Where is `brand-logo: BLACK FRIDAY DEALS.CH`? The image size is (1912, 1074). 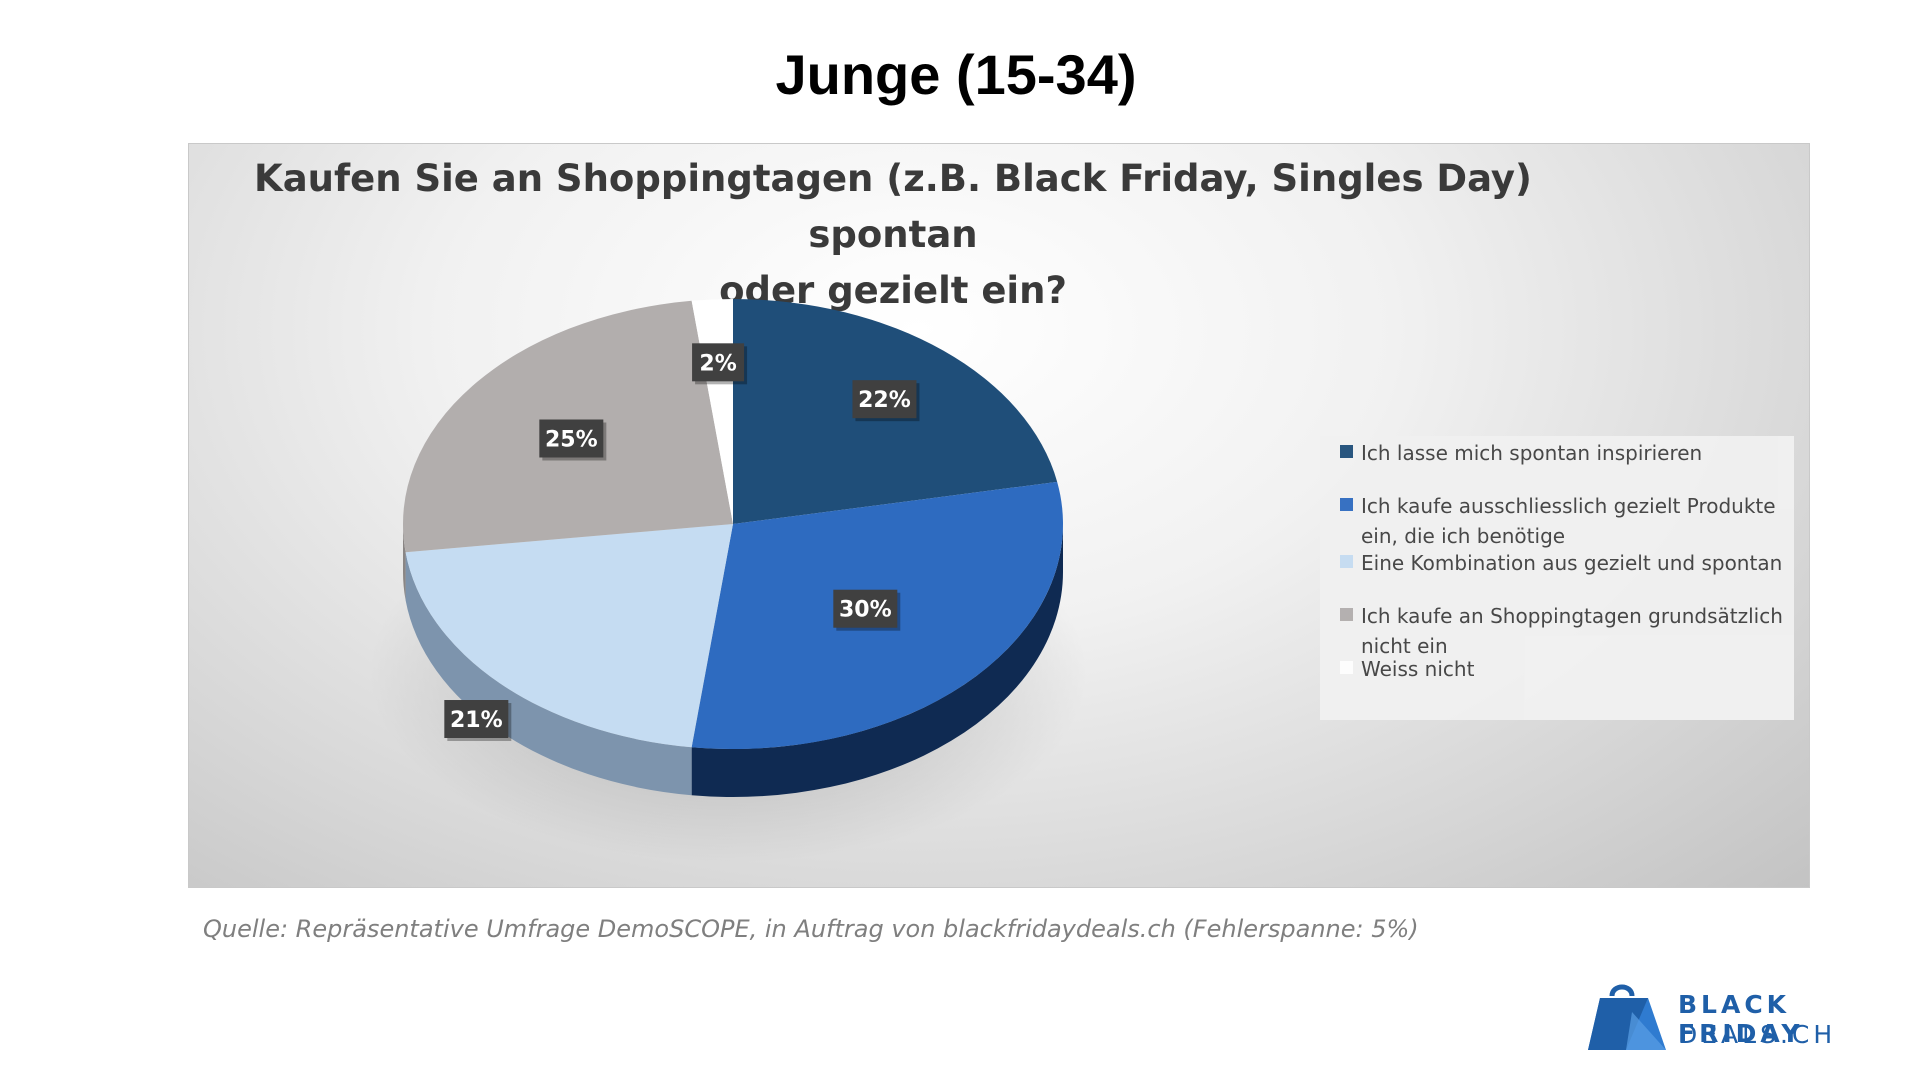
brand-logo: BLACK FRIDAY DEALS.CH is located at coordinates (1736, 1017).